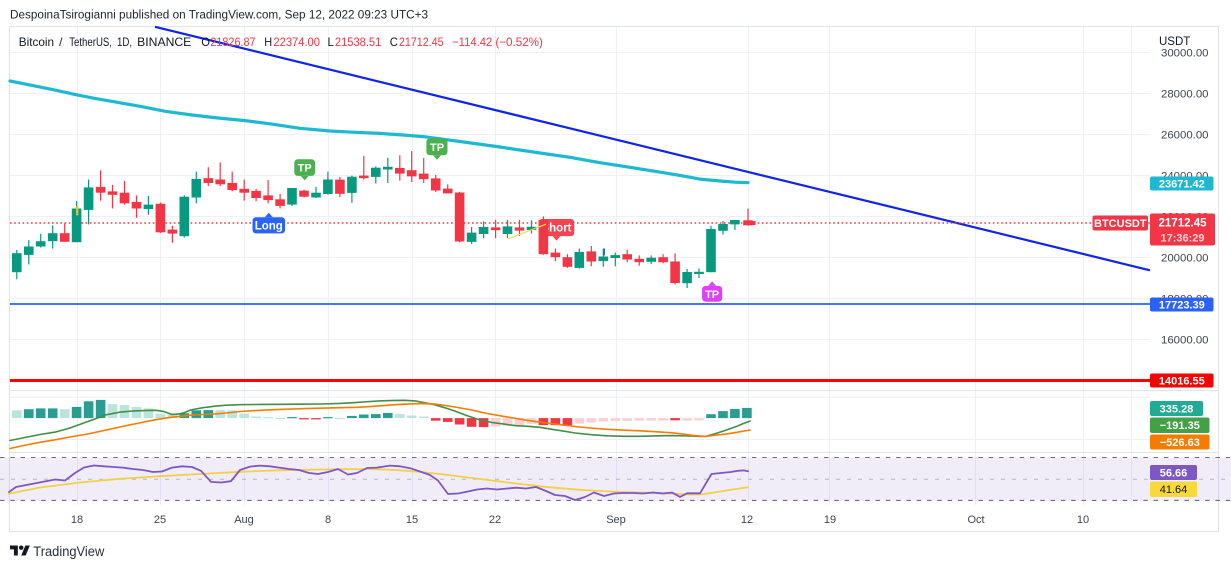  Describe the element at coordinates (412, 520) in the screenshot. I see `svg-text: 15` at that location.